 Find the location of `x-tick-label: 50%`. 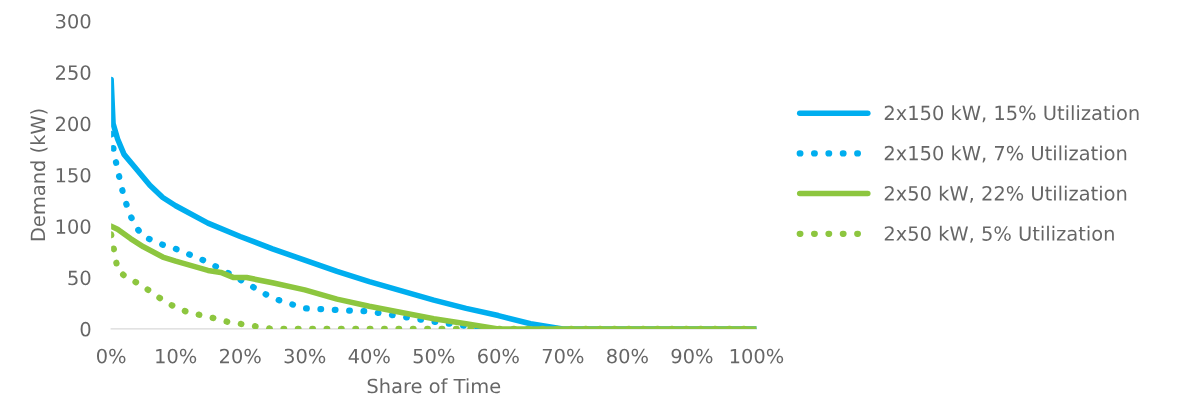

x-tick-label: 50% is located at coordinates (434, 356).